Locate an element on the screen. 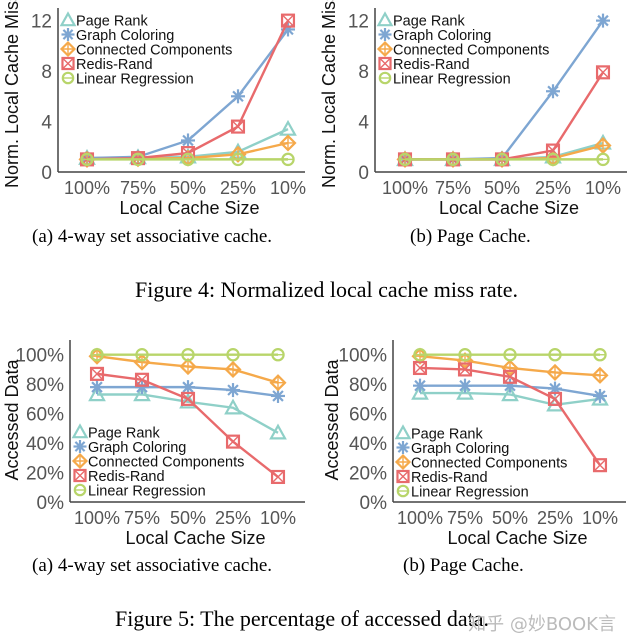 This screenshot has height=642, width=634. y-tick-label: 12 is located at coordinates (358, 22).